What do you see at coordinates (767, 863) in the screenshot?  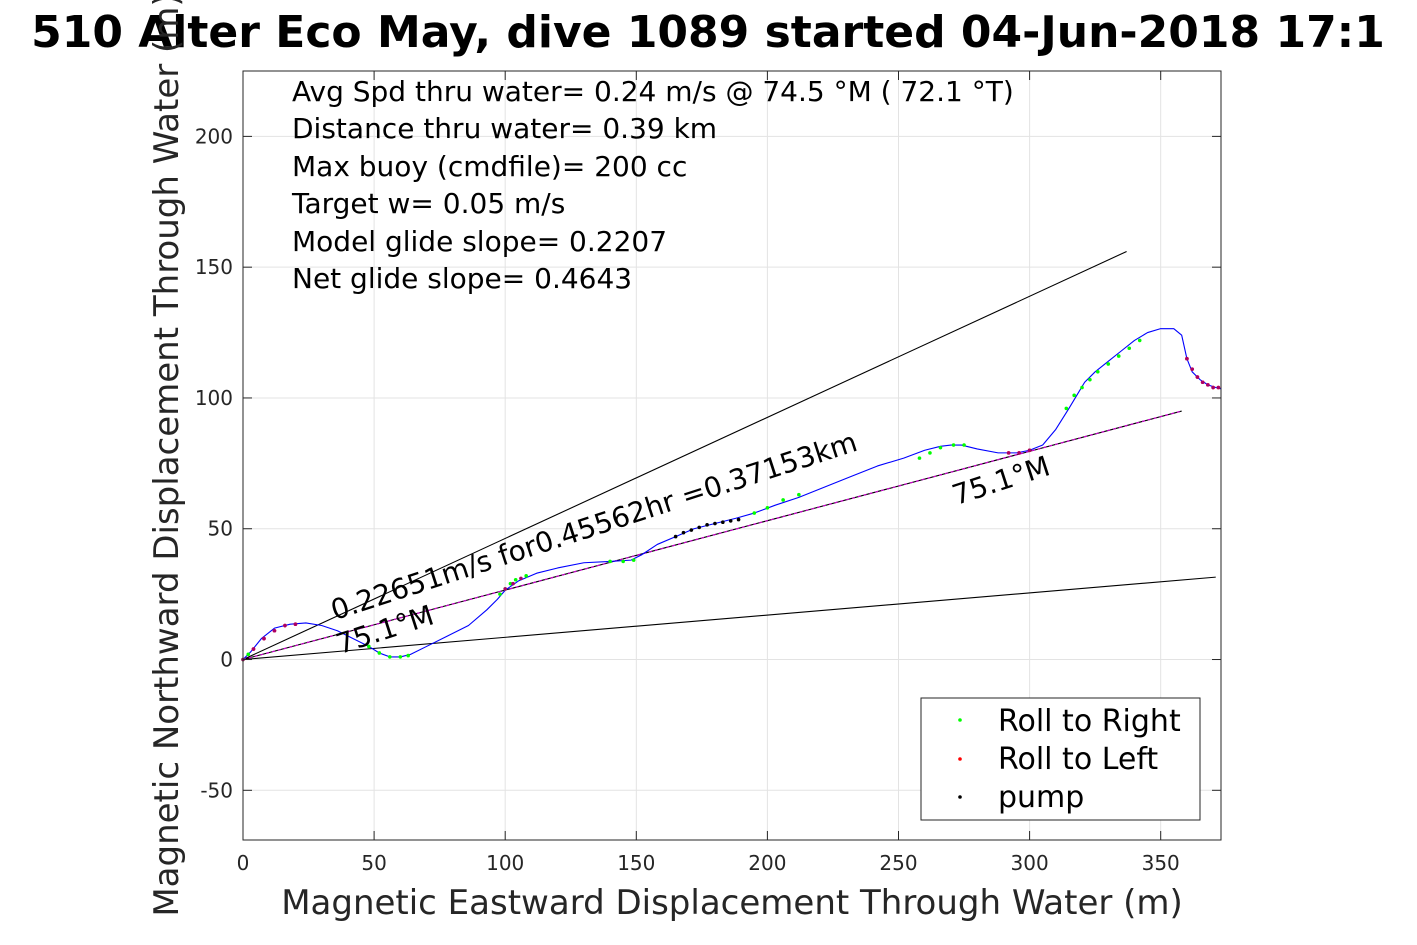 I see `x-tick-label: 200` at bounding box center [767, 863].